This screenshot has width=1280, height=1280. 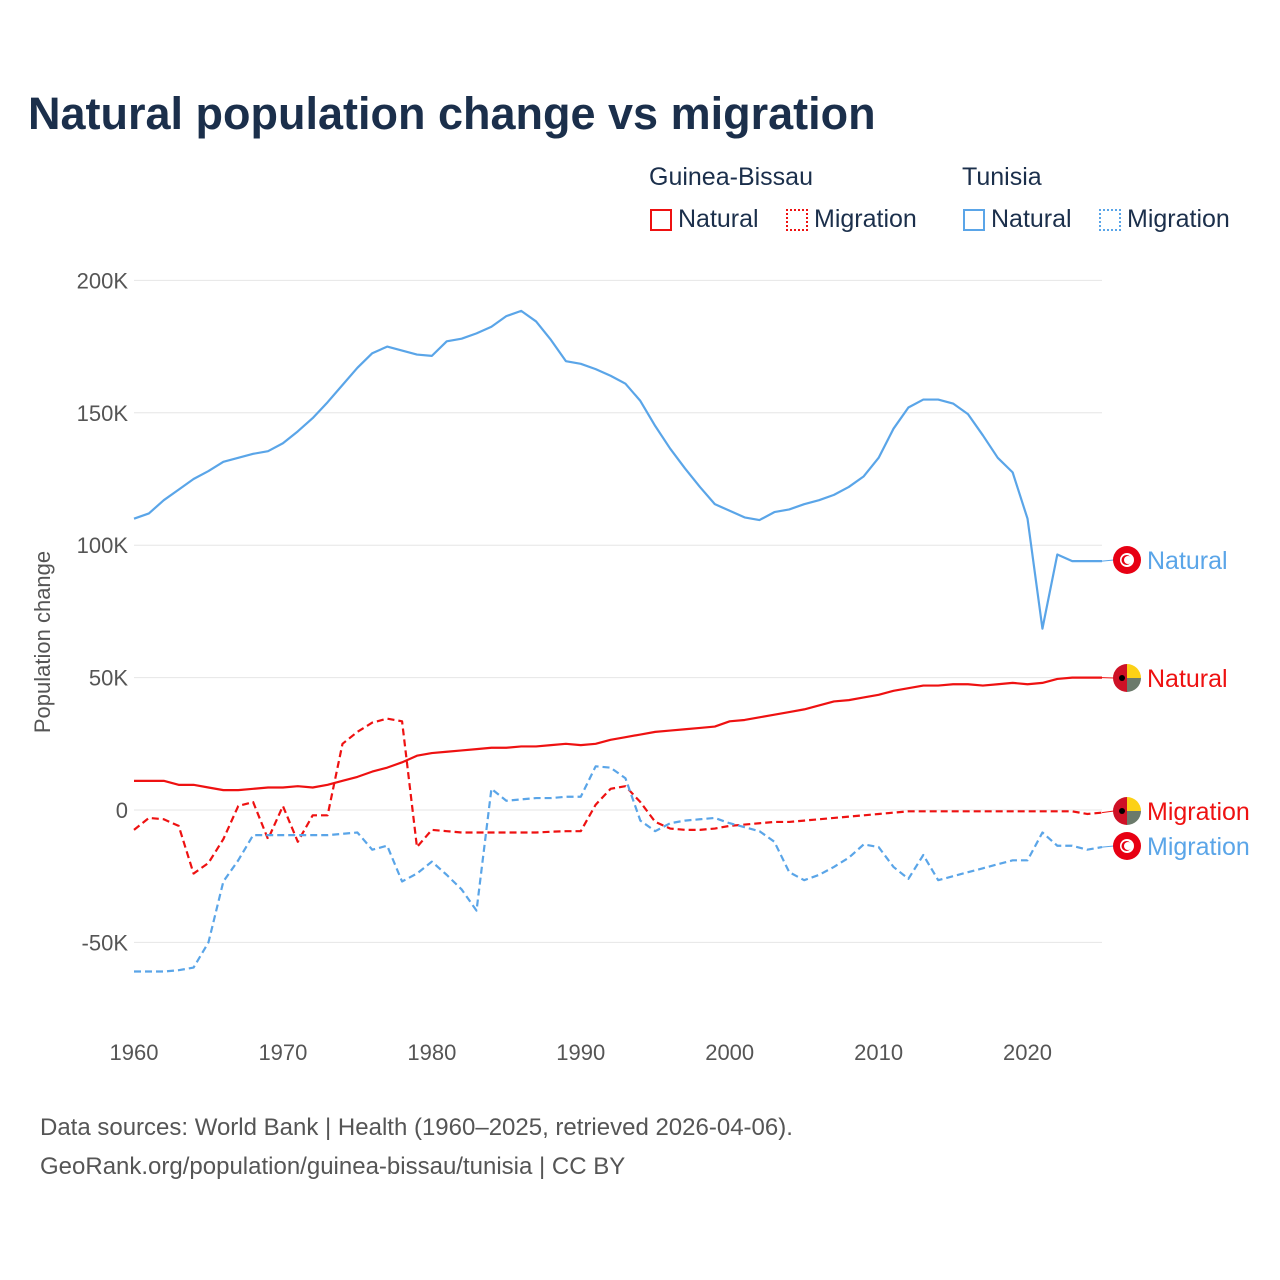 I want to click on x-tick-label: 1960, so click(x=134, y=1052).